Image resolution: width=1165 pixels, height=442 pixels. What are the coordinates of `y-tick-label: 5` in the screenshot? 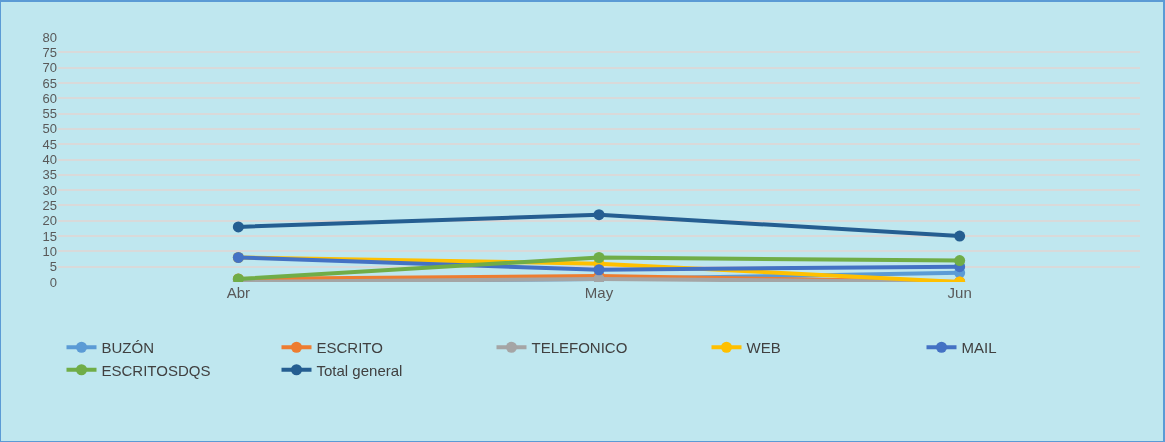 It's located at (53, 267).